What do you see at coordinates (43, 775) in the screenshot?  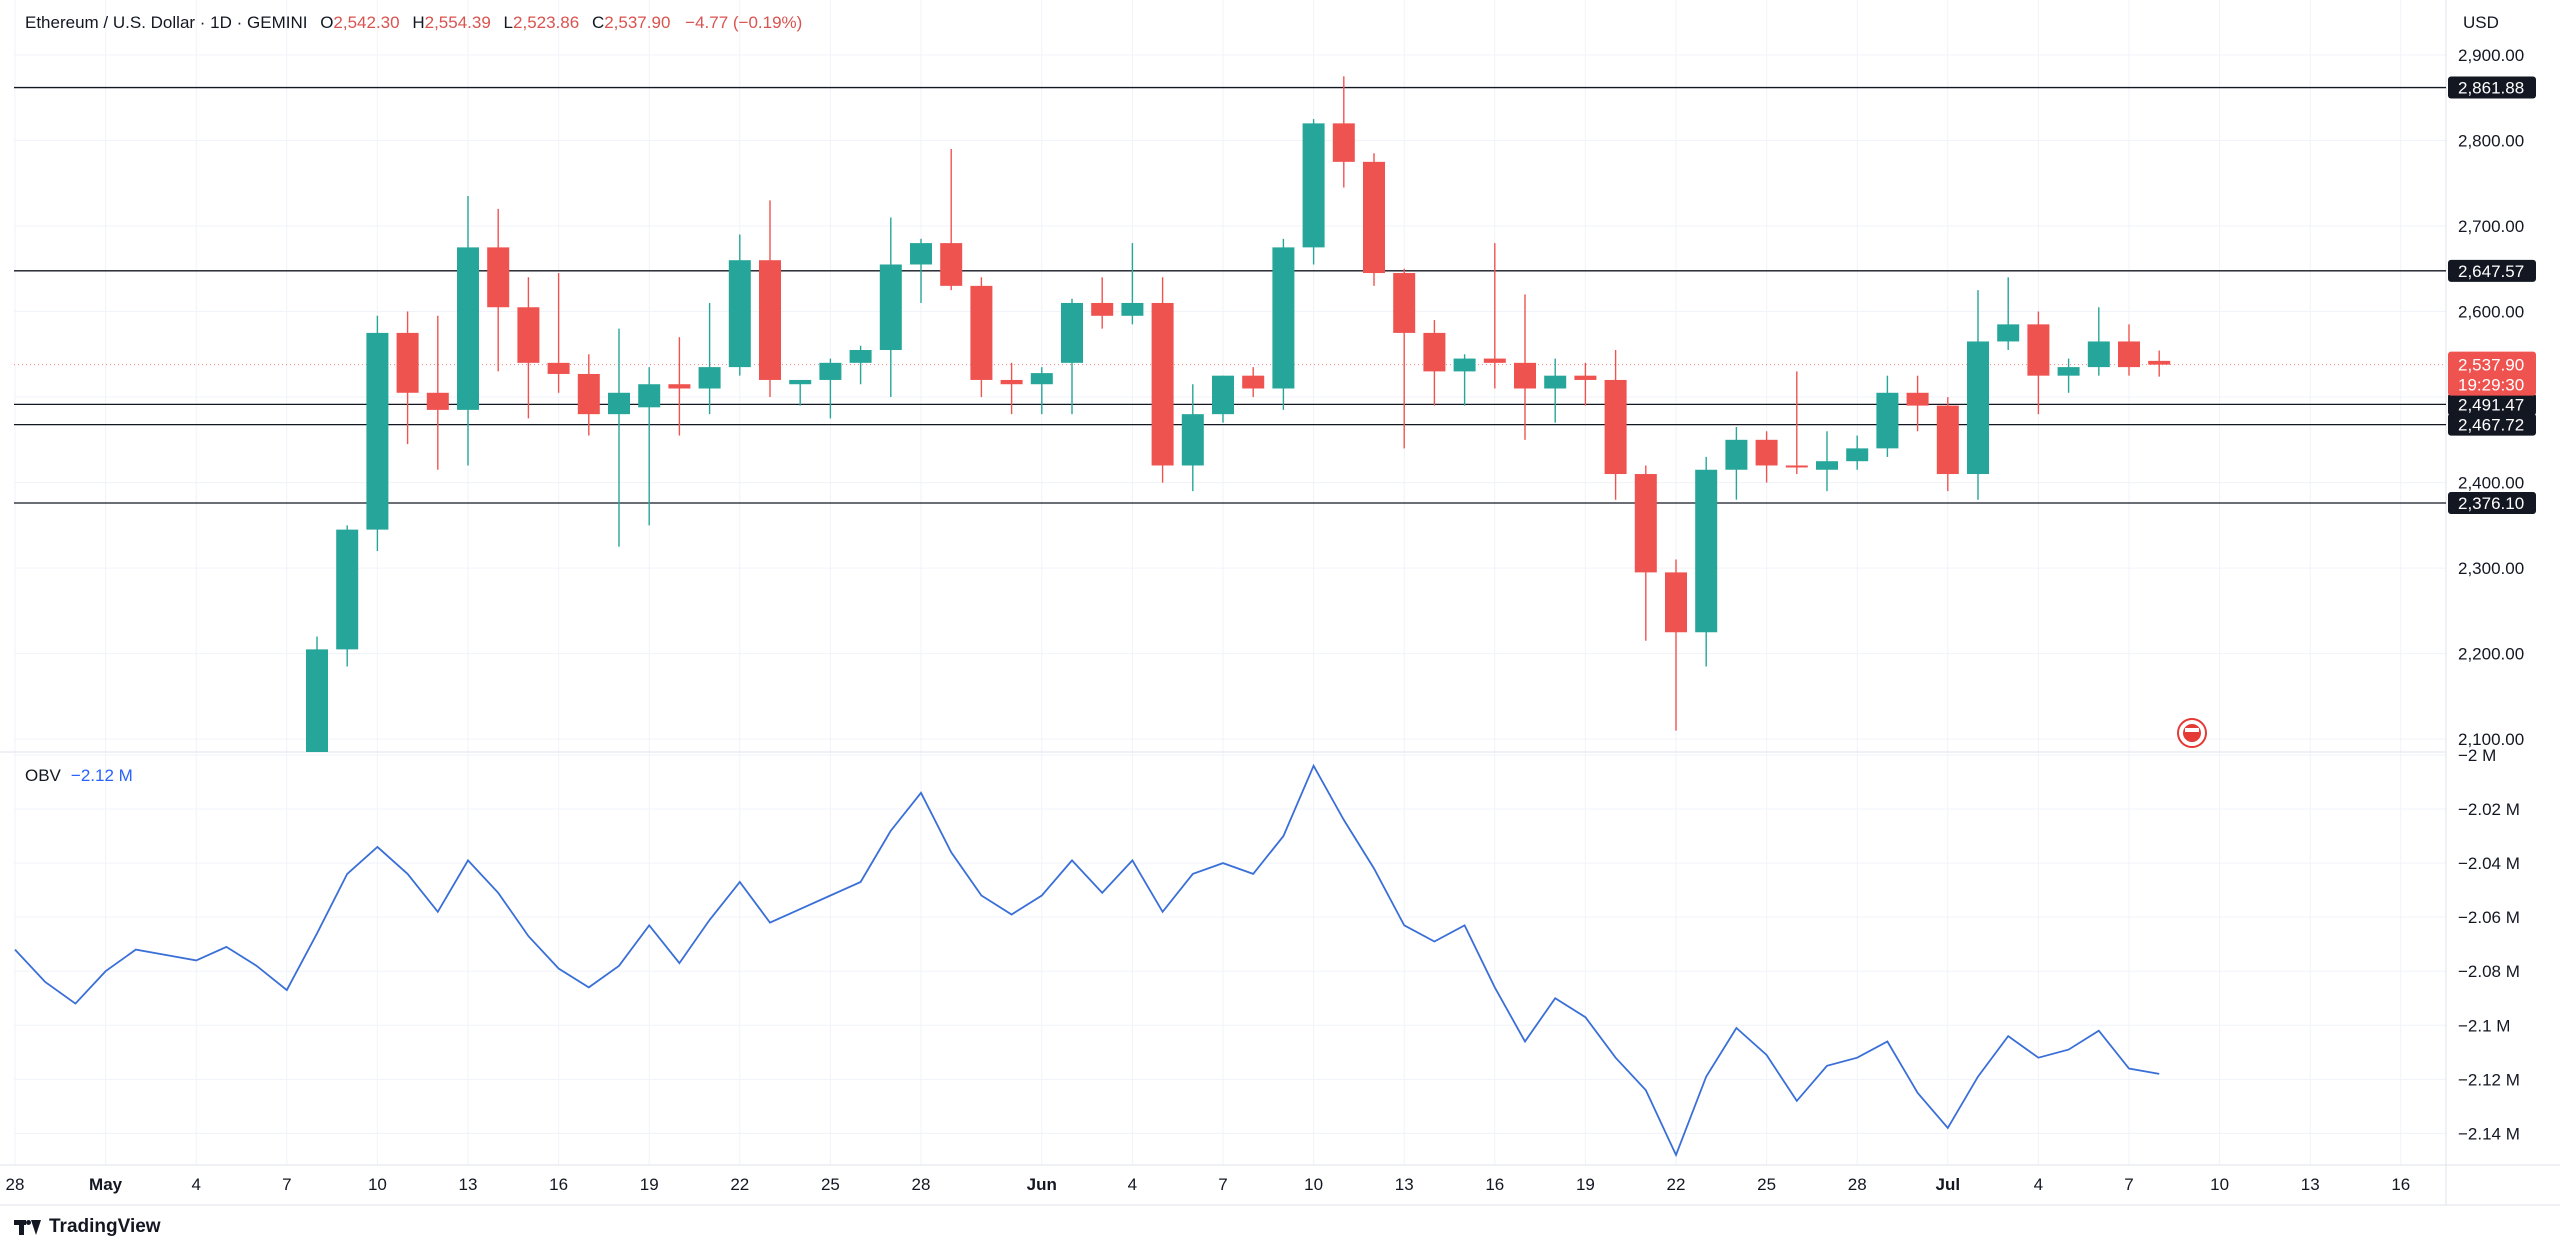 I see `obv-name: OBV` at bounding box center [43, 775].